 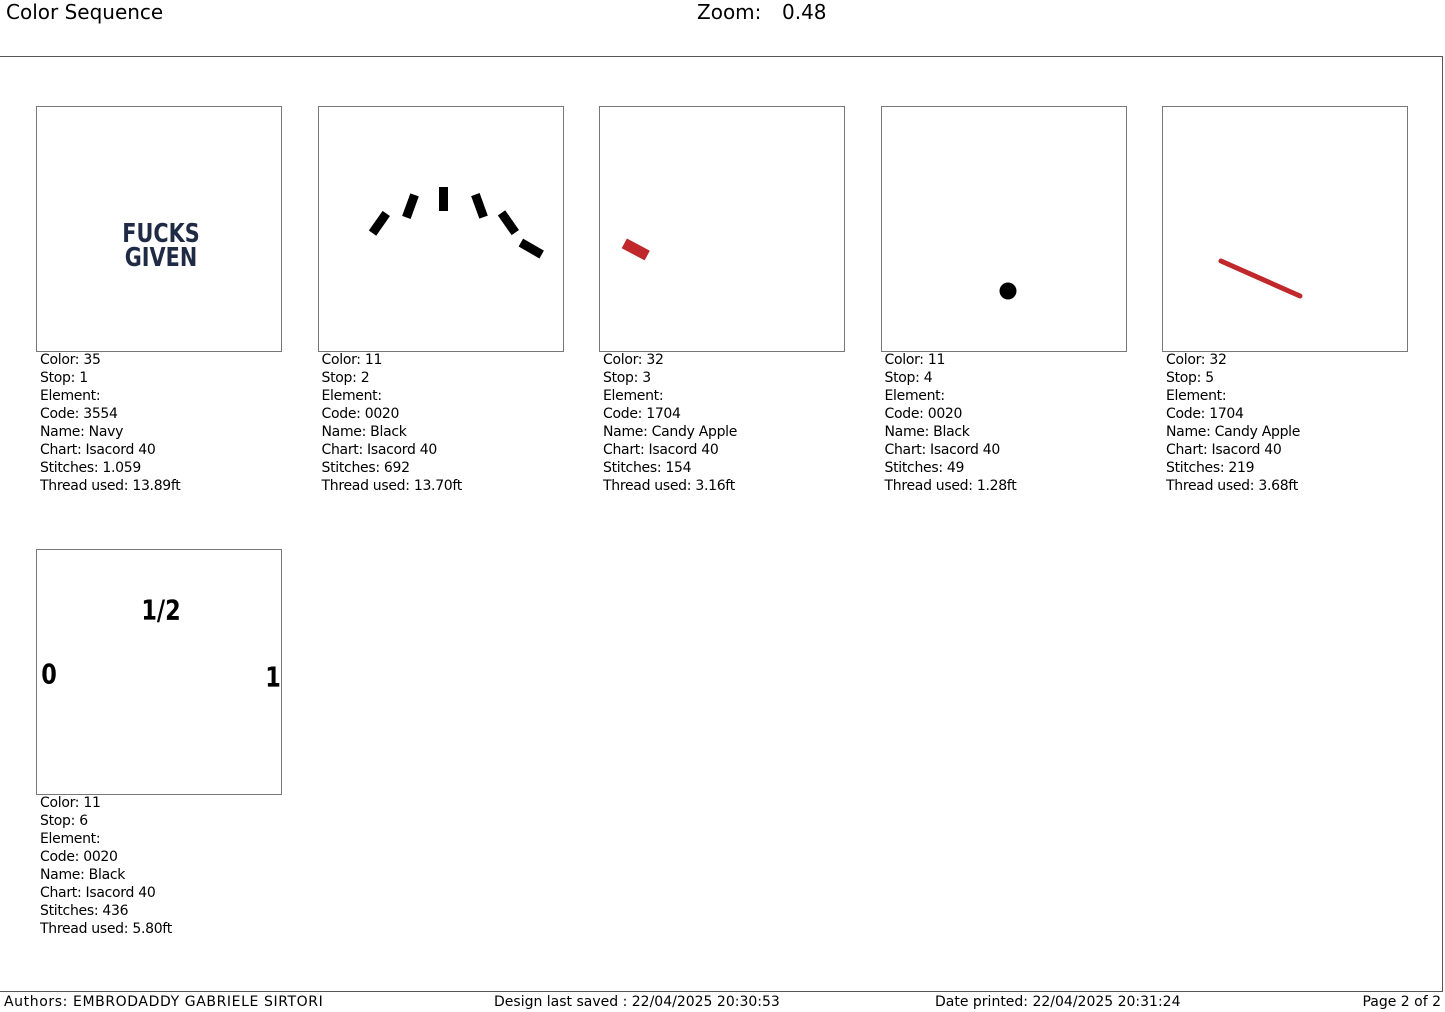 What do you see at coordinates (627, 378) in the screenshot?
I see `info-line: Stop: 3` at bounding box center [627, 378].